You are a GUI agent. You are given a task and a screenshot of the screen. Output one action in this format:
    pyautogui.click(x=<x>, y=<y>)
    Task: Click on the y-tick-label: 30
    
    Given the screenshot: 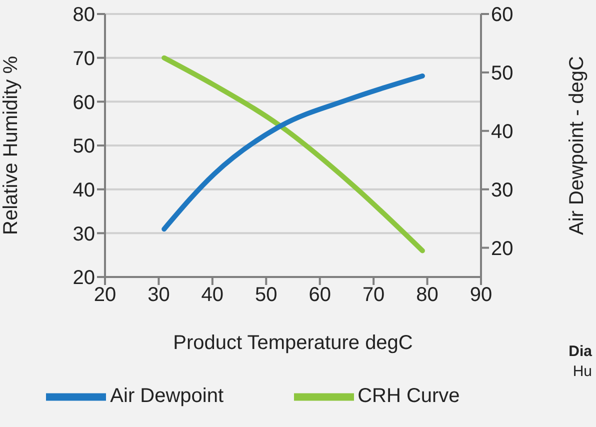 What is the action you would take?
    pyautogui.click(x=83, y=234)
    